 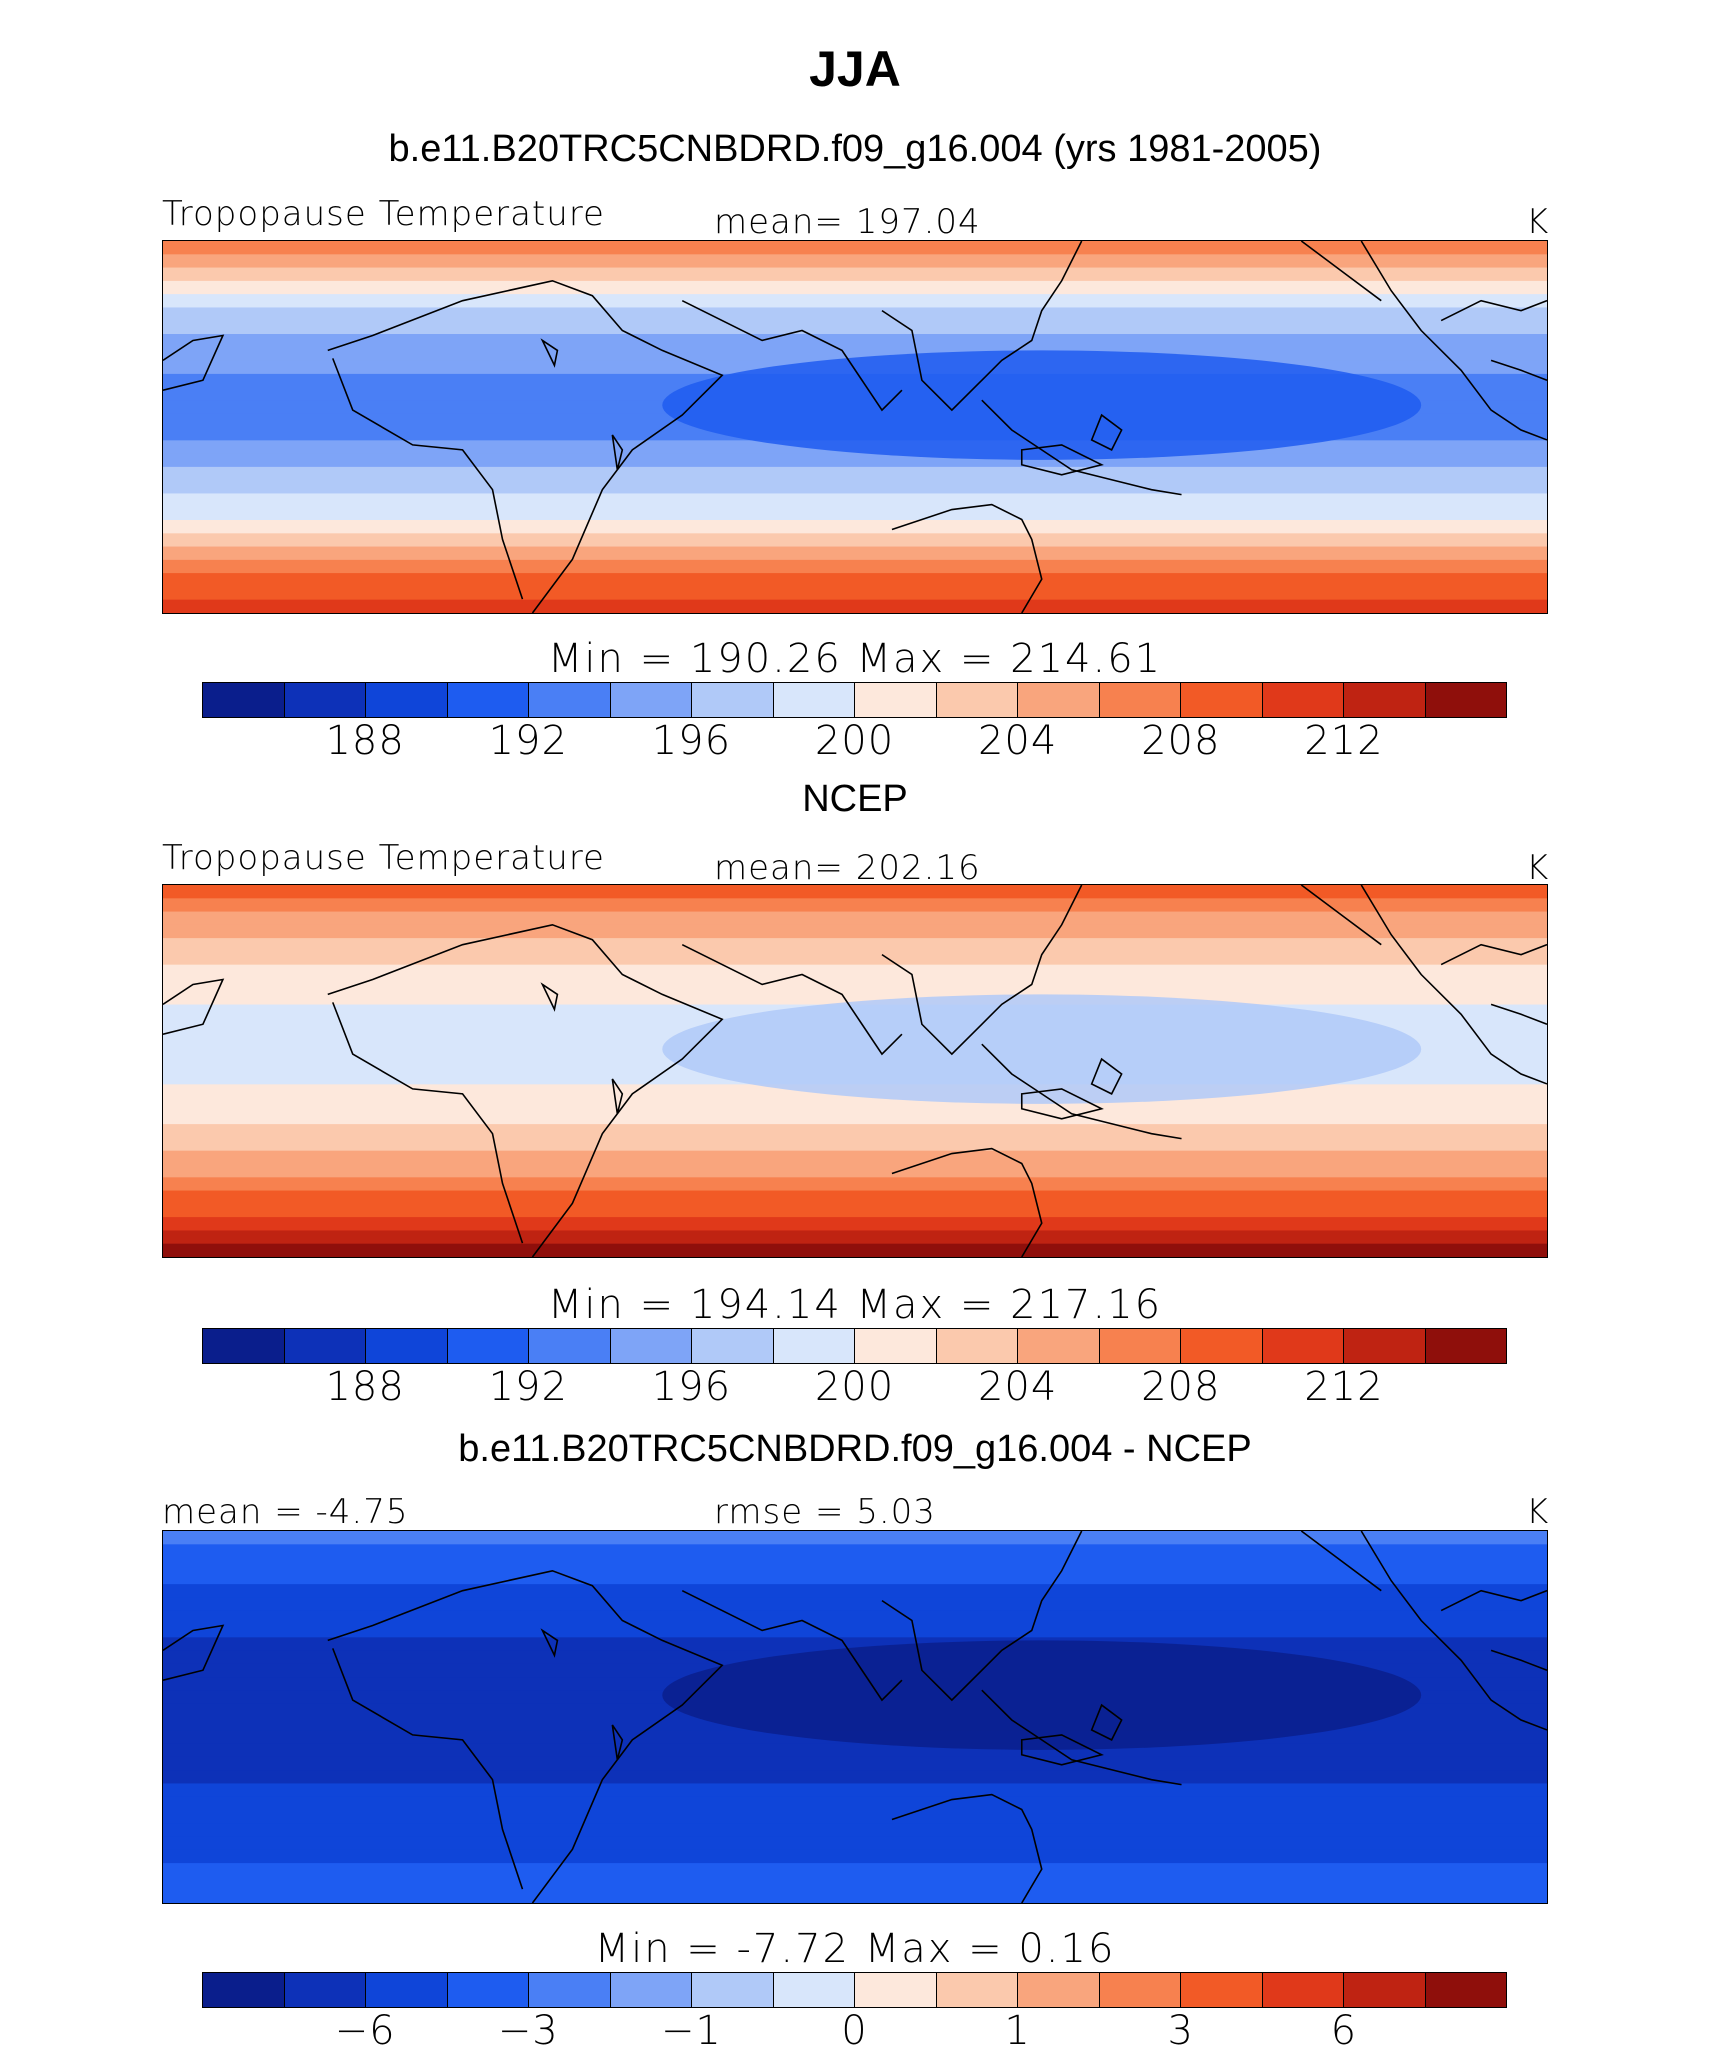 What do you see at coordinates (1017, 1387) in the screenshot?
I see `colorbar-tick-label: 204` at bounding box center [1017, 1387].